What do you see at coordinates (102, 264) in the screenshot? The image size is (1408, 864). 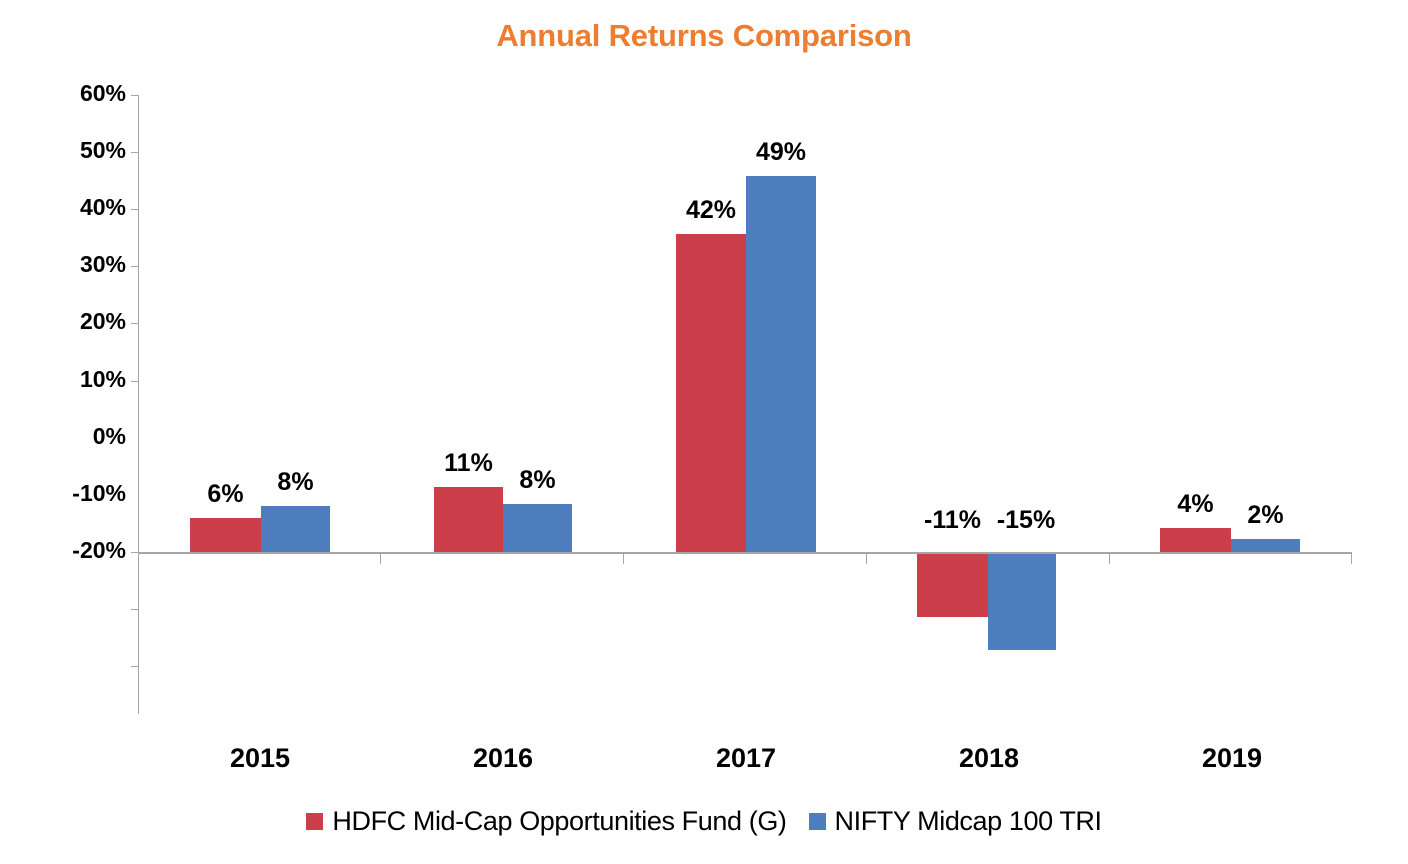 I see `y-axis-label-30: 30%` at bounding box center [102, 264].